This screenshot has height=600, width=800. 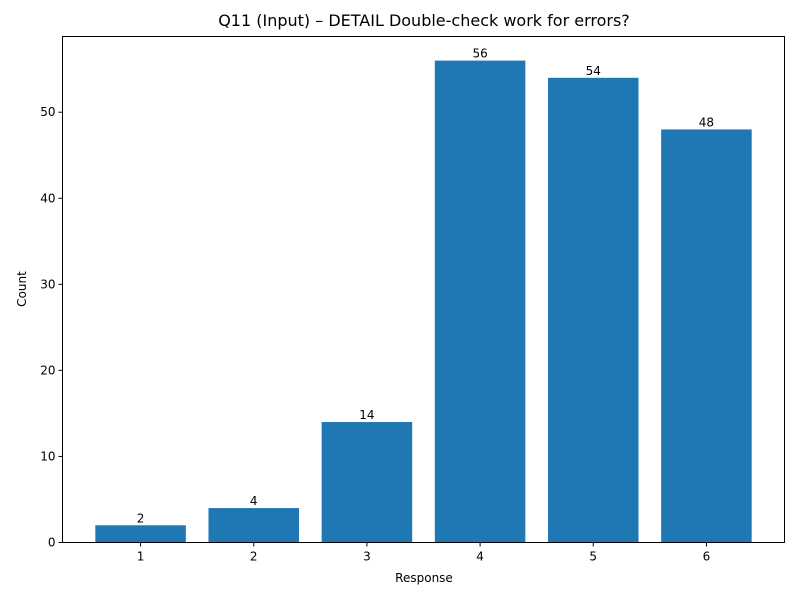 I want to click on data-label-1: 2, so click(x=141, y=518).